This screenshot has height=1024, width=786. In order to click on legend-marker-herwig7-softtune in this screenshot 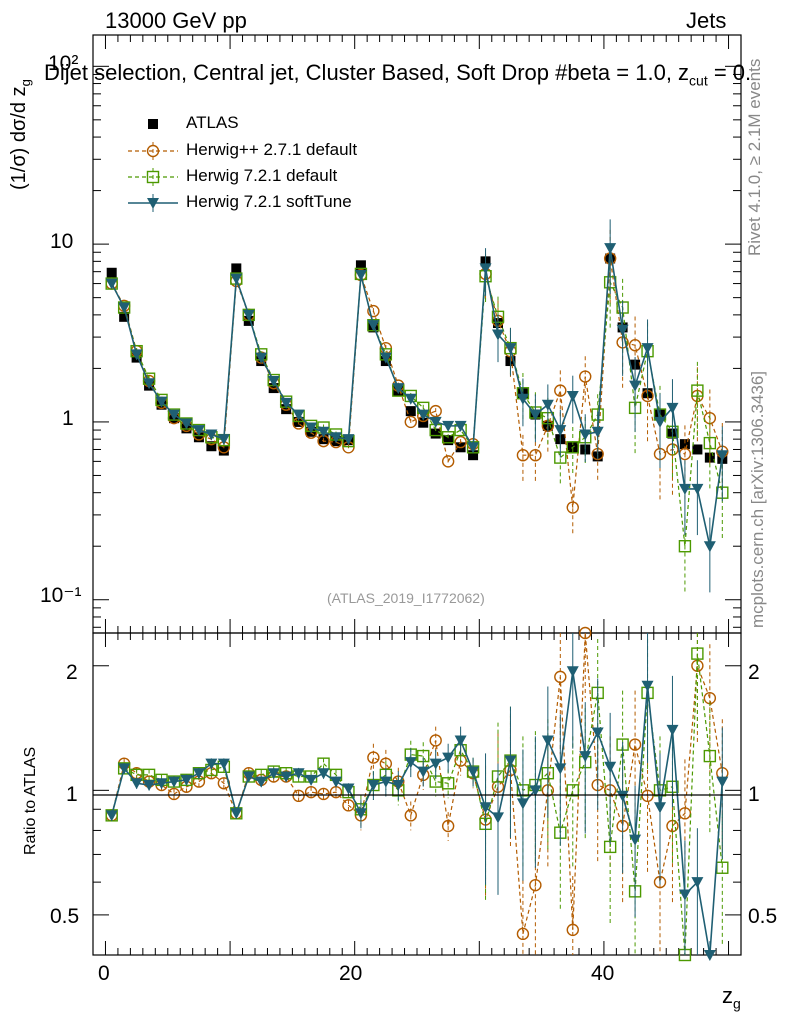, I will do `click(153, 203)`.